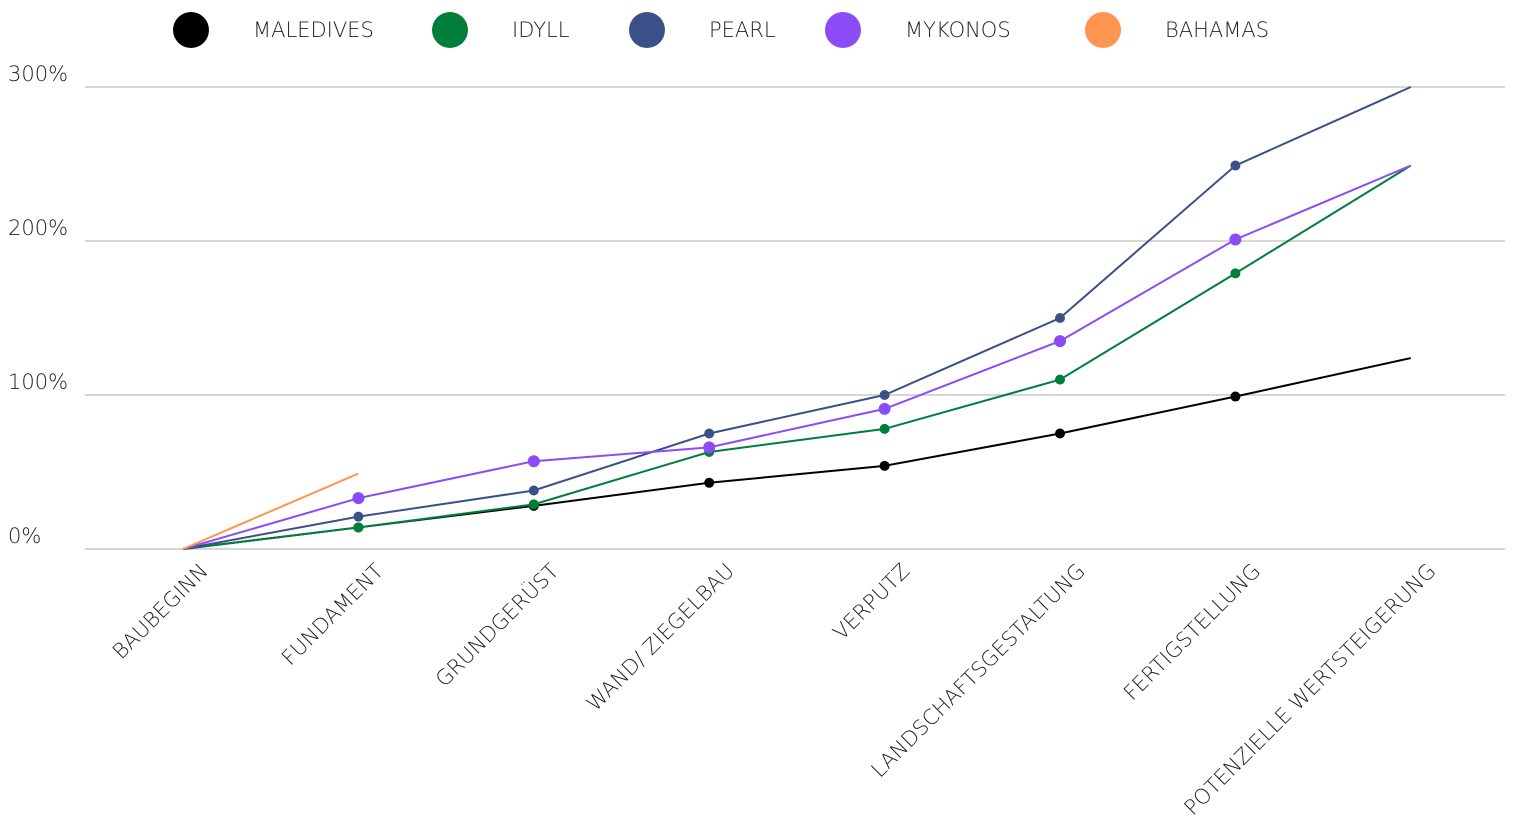 The height and width of the screenshot is (819, 1517). What do you see at coordinates (313, 30) in the screenshot?
I see `legend-label: MALEDIVES` at bounding box center [313, 30].